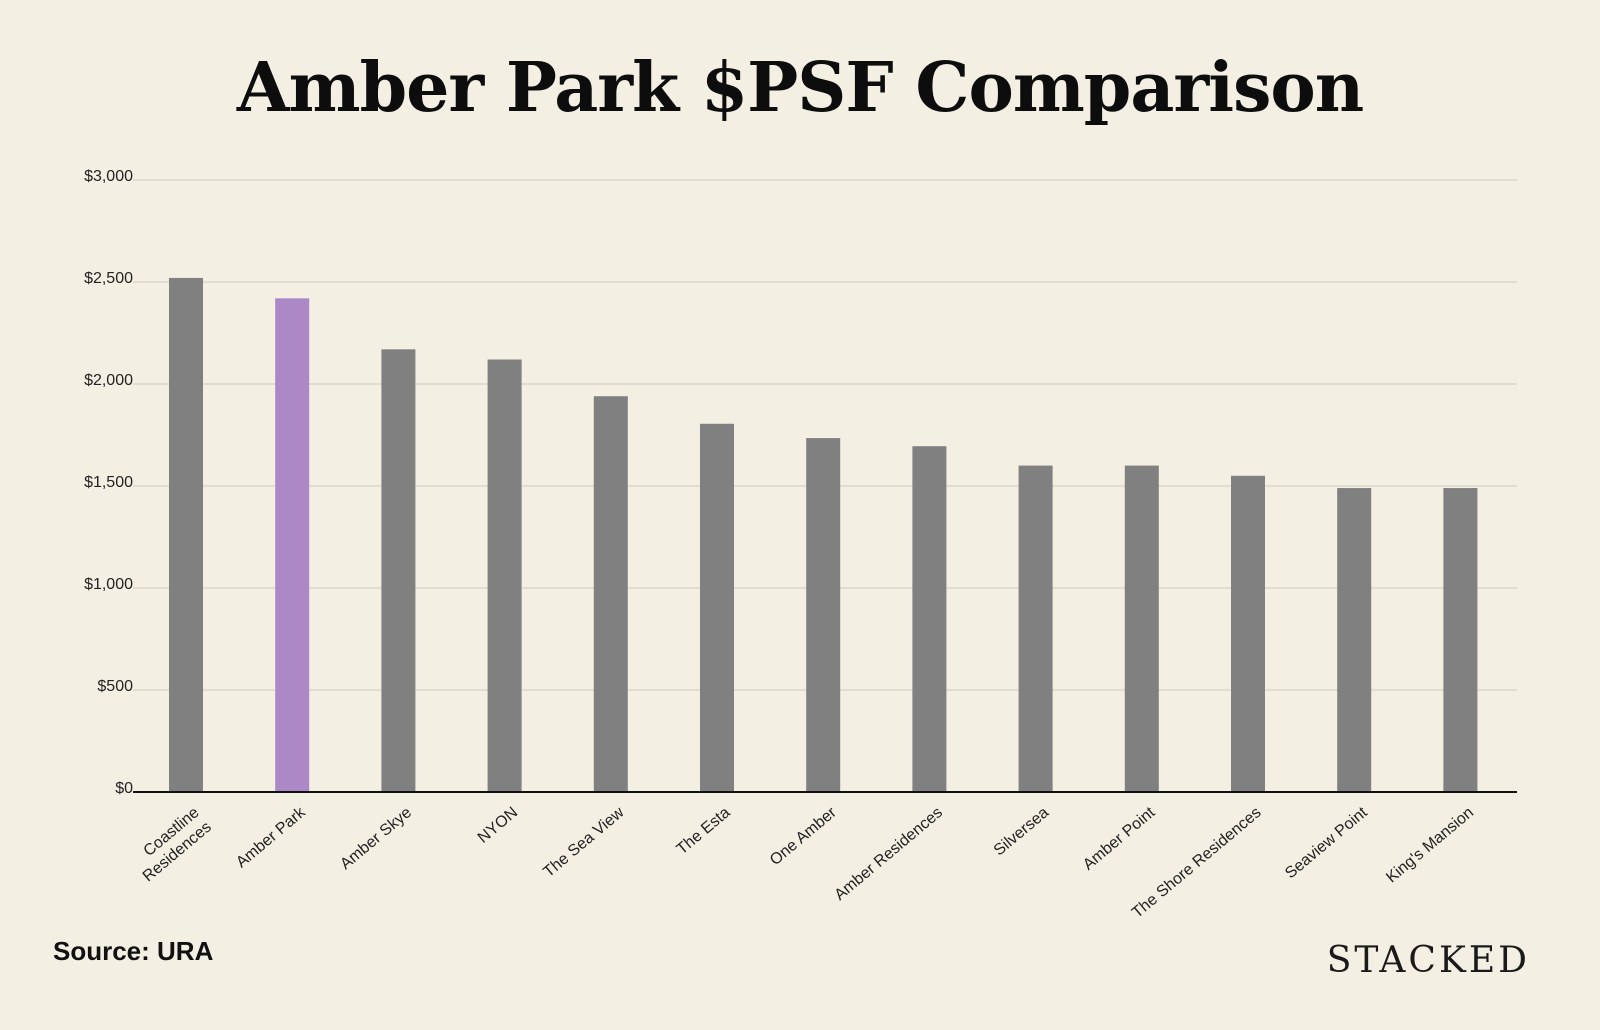 This screenshot has width=1600, height=1030. I want to click on x-tick-label-line: King's Mansion, so click(1430, 845).